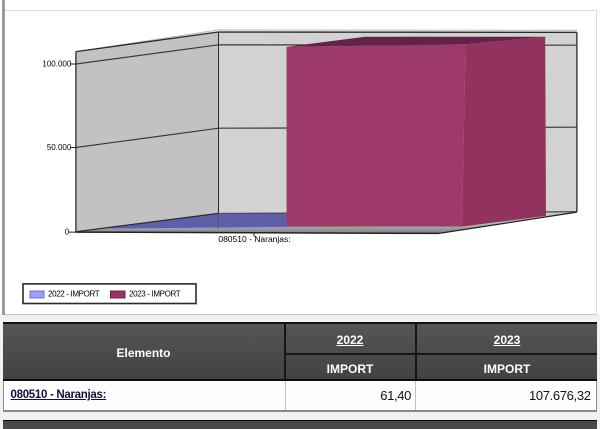 The height and width of the screenshot is (429, 600). Describe the element at coordinates (59, 147) in the screenshot. I see `svg-text: 50.000` at that location.